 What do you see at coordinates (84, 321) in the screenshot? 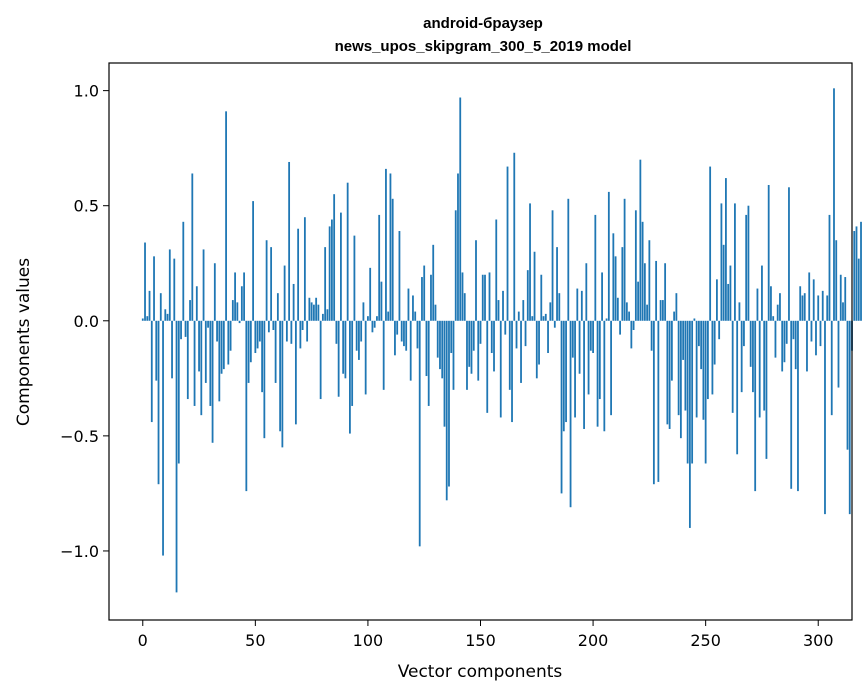
I see `y-axis-ticks: −1.0 −0.5 0.0 0.5 1.0` at bounding box center [84, 321].